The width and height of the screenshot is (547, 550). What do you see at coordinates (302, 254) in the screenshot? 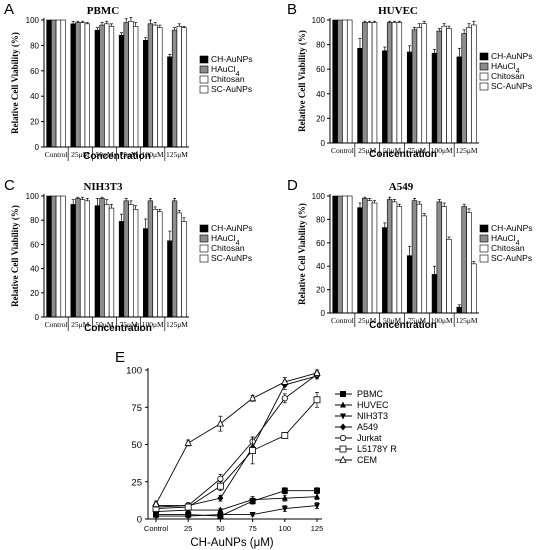
I see `y-axis-label: Relative Cell Viability (%)` at bounding box center [302, 254].